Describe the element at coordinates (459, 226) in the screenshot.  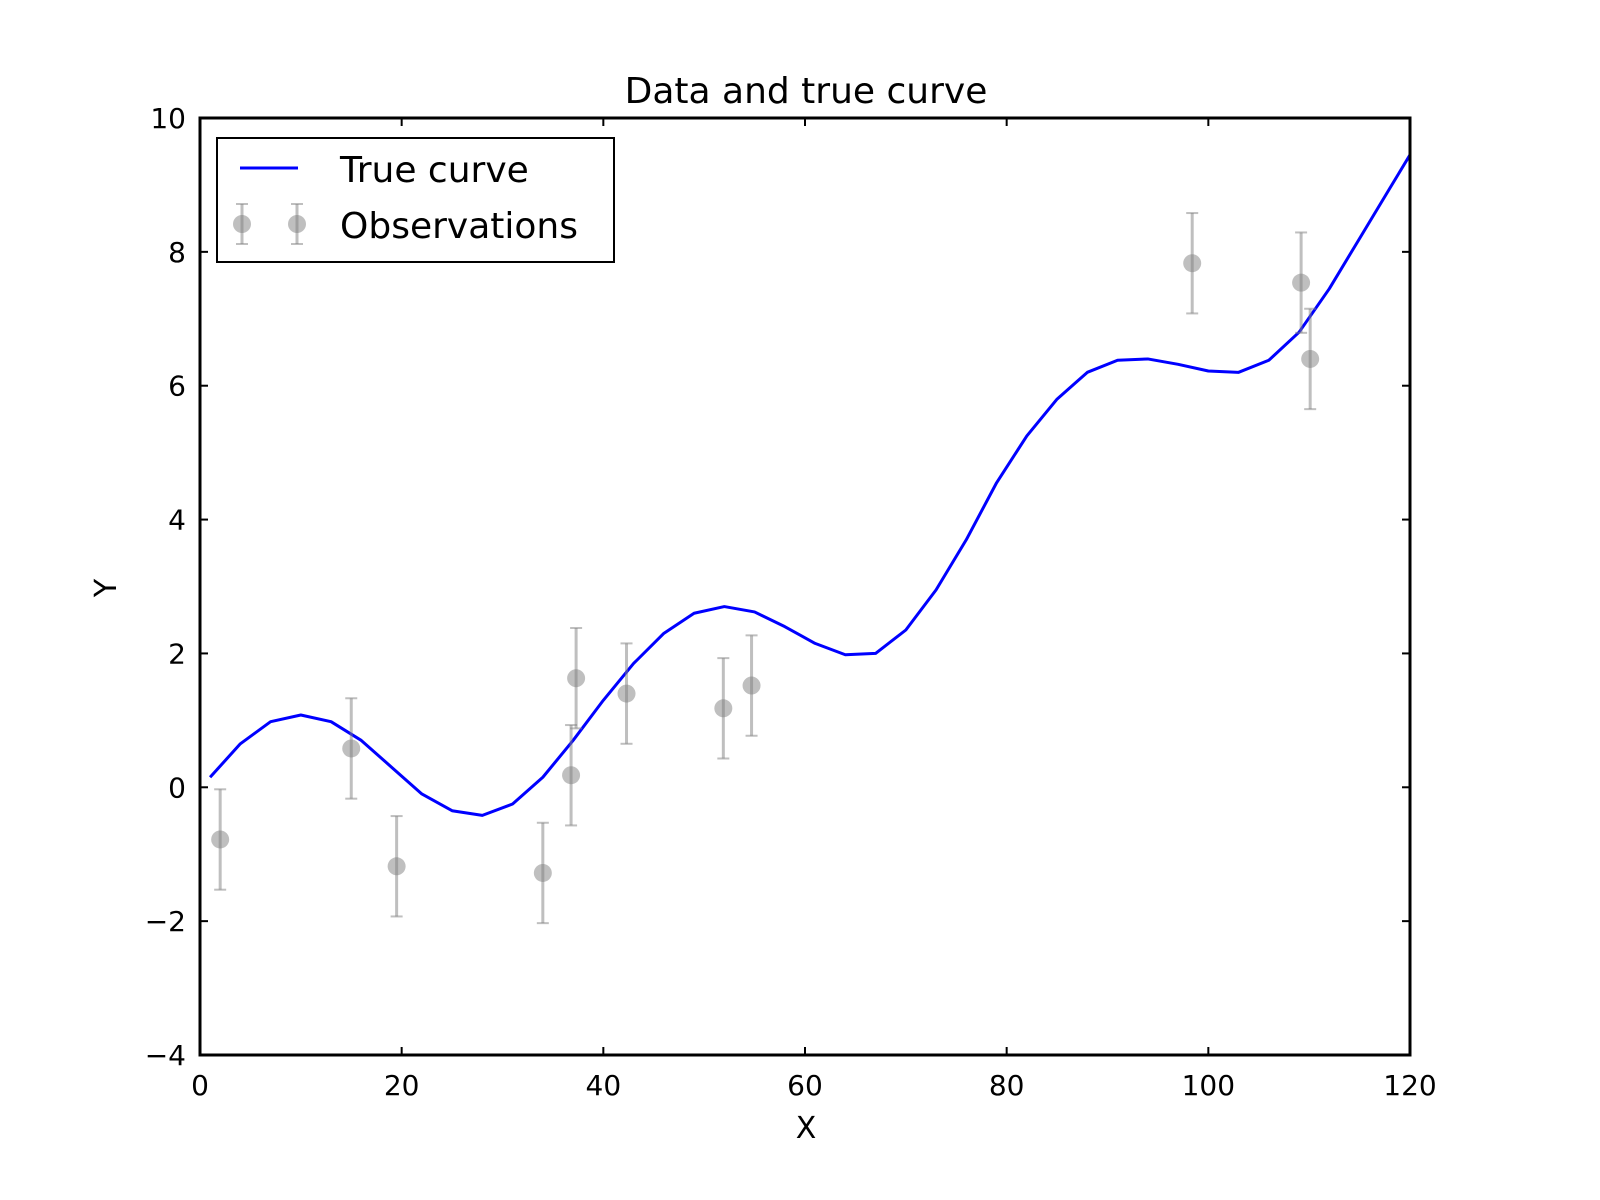
I see `legend-label-observations: Observations` at that location.